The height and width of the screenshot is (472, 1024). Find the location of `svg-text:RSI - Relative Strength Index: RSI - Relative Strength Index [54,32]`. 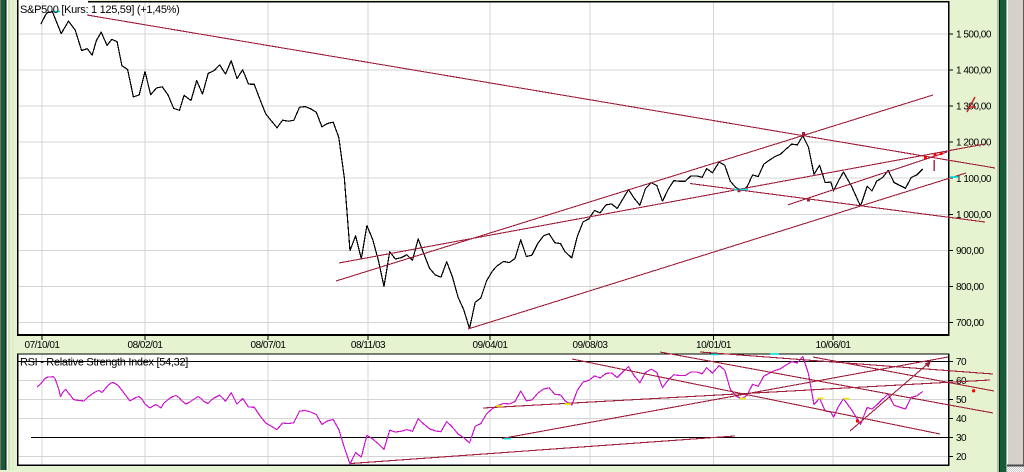

svg-text:RSI - Relative Strength Index: RSI - Relative Strength Index [54,32] is located at coordinates (104, 363).